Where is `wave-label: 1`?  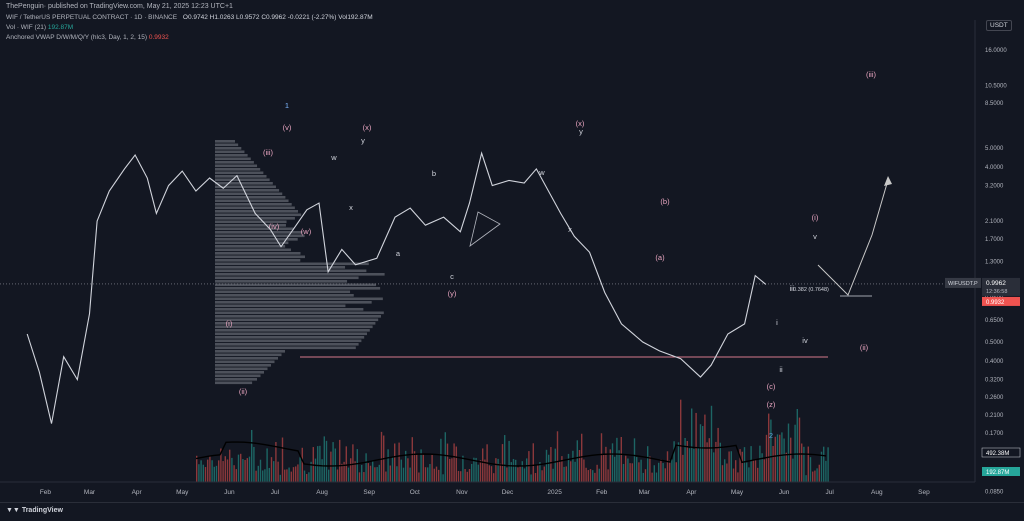
wave-label: 1 is located at coordinates (287, 105).